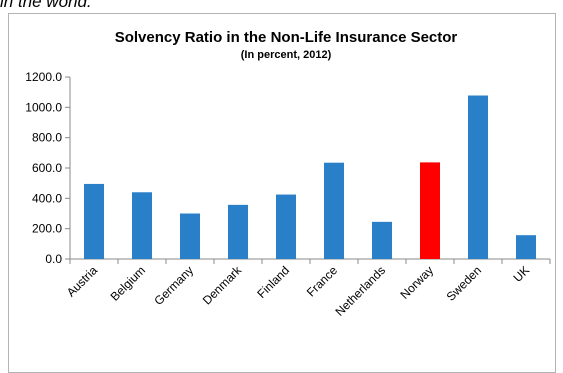 This screenshot has width=563, height=373. Describe the element at coordinates (430, 210) in the screenshot. I see `bar-norway` at that location.